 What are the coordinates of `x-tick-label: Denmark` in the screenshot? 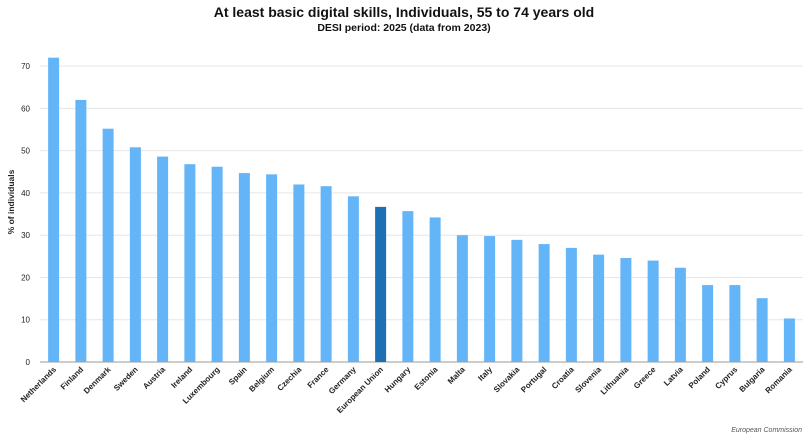 It's located at (97, 380).